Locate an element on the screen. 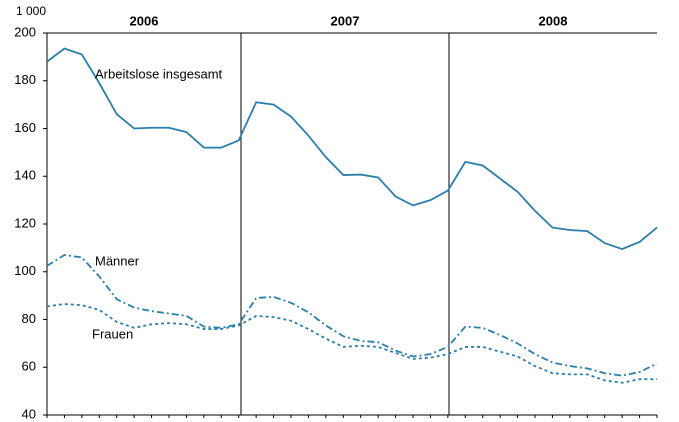 The width and height of the screenshot is (679, 422). y-tick-label: 40 is located at coordinates (29, 413).